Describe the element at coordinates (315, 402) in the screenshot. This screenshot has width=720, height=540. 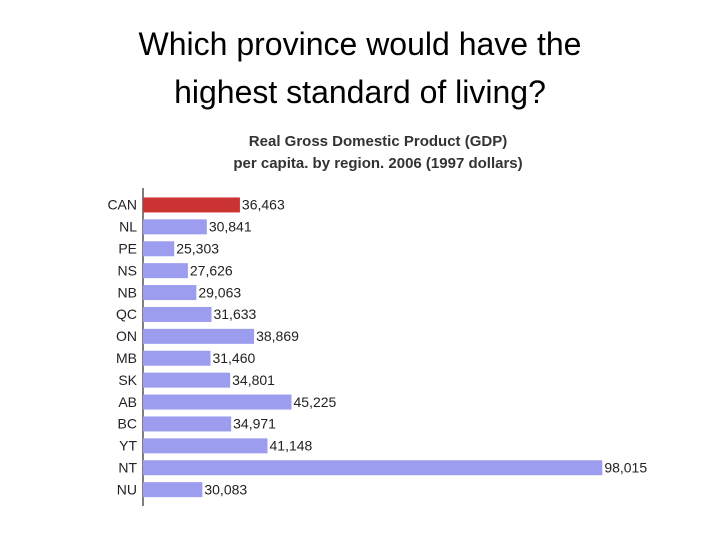
I see `value-label: 45,225` at that location.